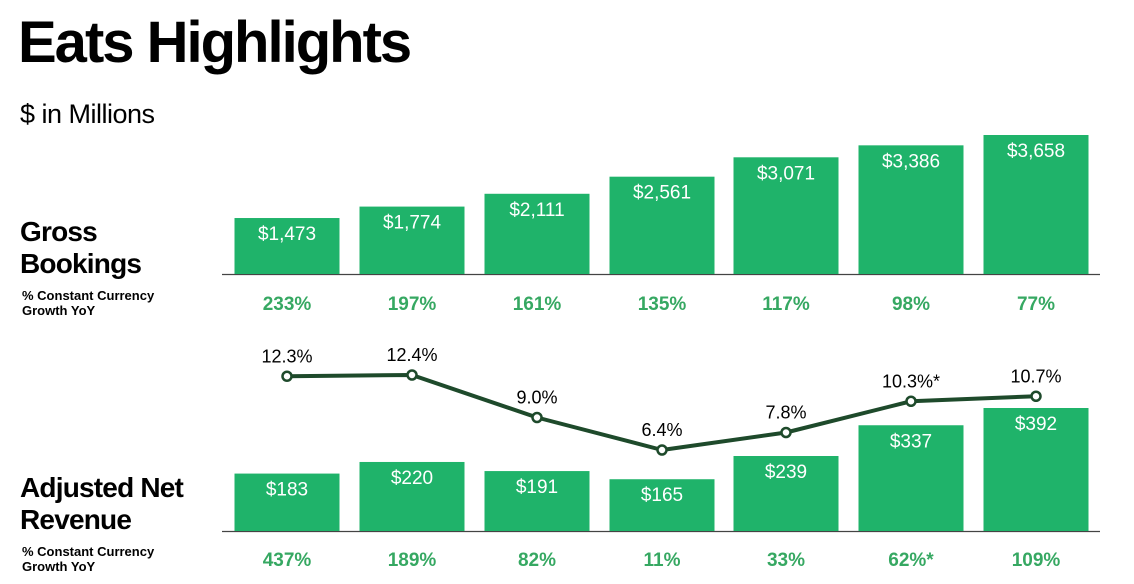 This screenshot has width=1134, height=584. I want to click on adjusted-net-revenue-value-label: $337, so click(911, 441).